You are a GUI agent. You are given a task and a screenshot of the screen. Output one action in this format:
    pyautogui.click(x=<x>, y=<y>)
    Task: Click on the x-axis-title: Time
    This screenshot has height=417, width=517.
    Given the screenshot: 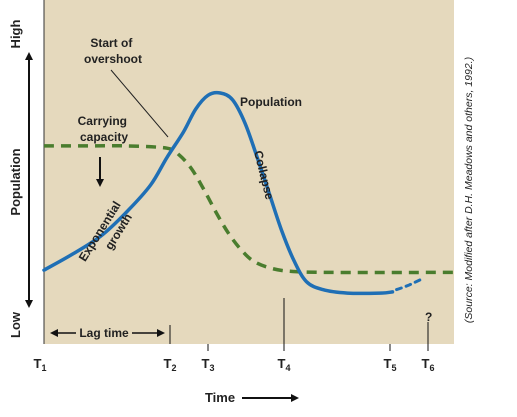 What is the action you would take?
    pyautogui.click(x=220, y=397)
    